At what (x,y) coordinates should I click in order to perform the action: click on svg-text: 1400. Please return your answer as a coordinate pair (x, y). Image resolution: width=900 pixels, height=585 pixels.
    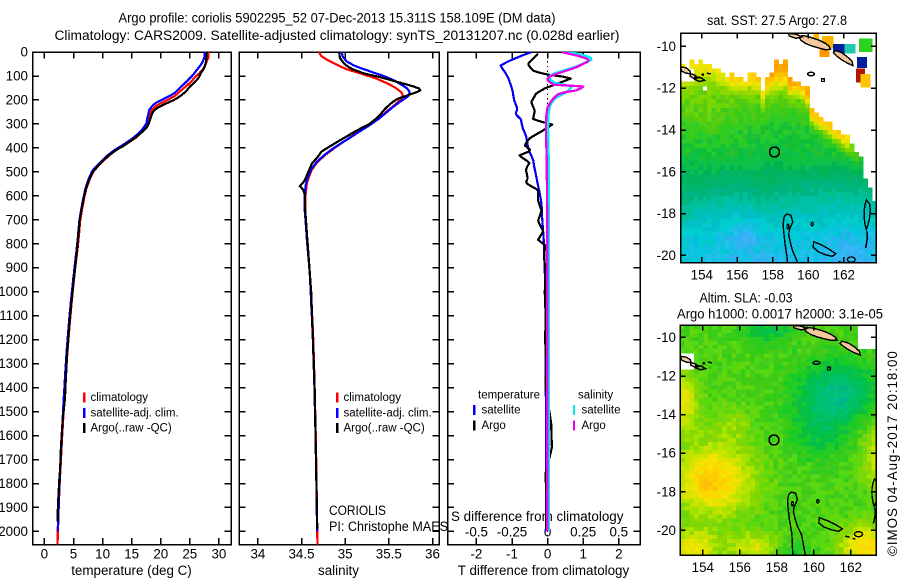
    Looking at the image, I should click on (14, 387).